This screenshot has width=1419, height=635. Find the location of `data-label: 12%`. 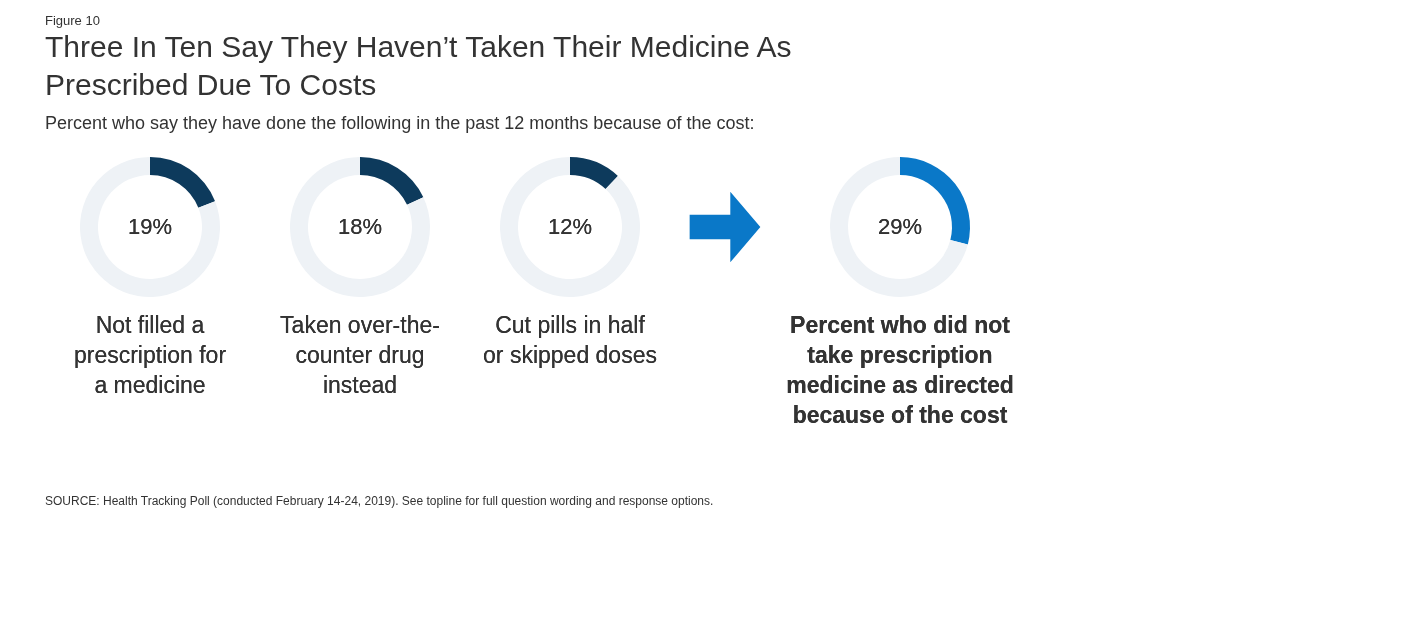

data-label: 12% is located at coordinates (570, 226).